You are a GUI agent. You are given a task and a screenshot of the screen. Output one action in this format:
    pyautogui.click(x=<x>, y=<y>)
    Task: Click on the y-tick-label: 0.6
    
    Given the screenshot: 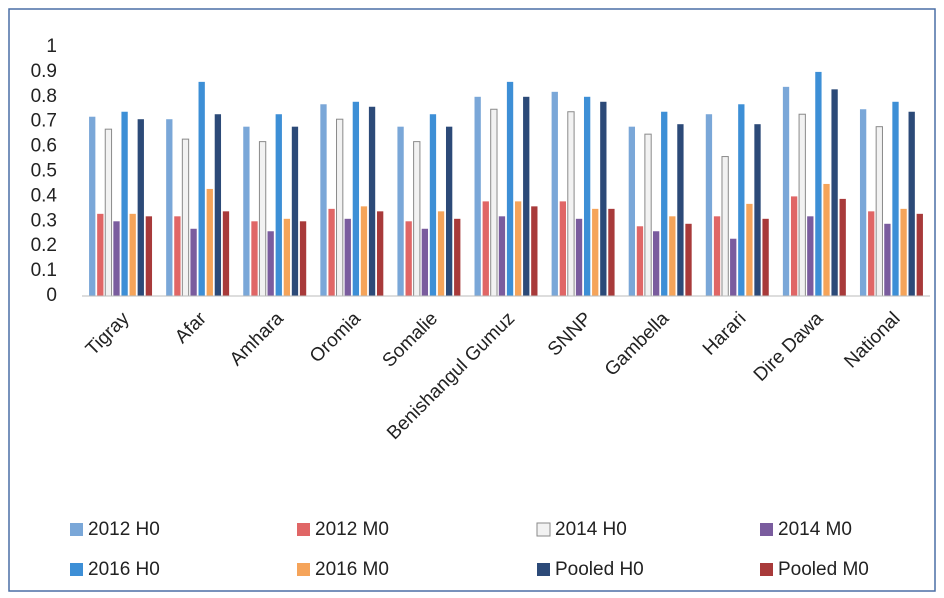 What is the action you would take?
    pyautogui.click(x=44, y=146)
    